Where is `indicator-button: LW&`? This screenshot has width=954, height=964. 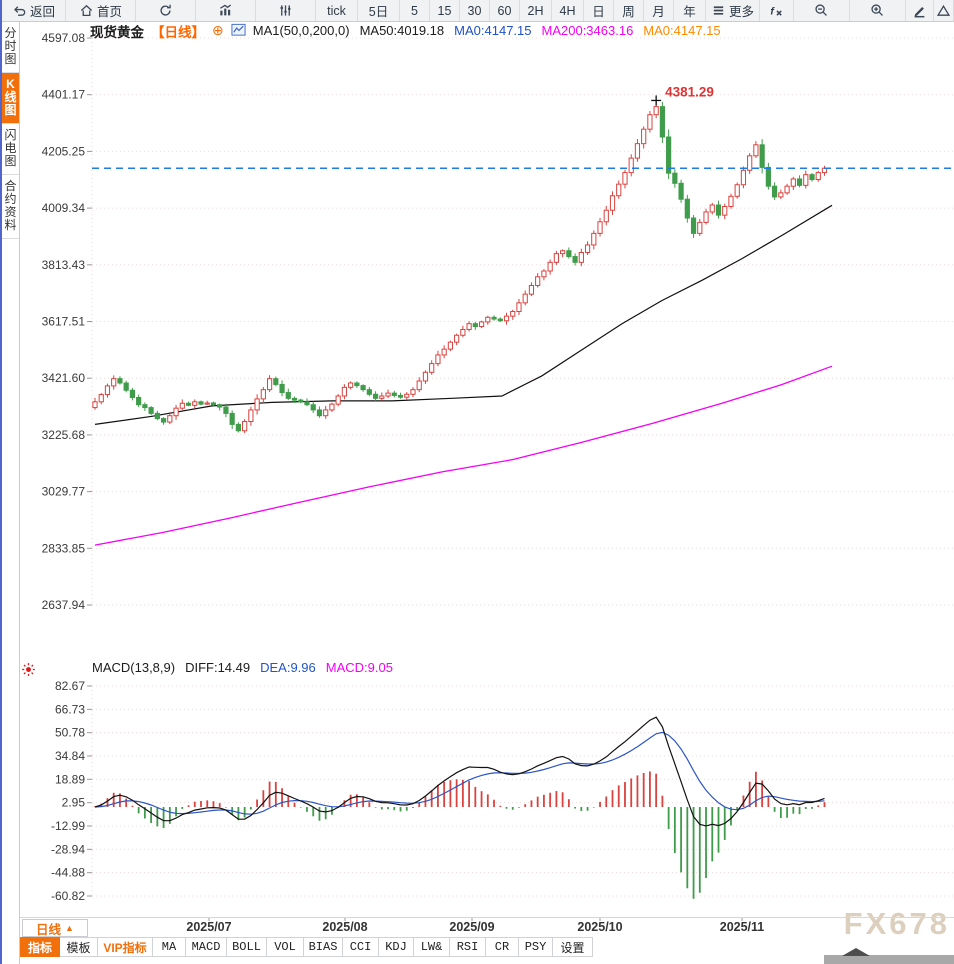
indicator-button: LW& is located at coordinates (432, 947).